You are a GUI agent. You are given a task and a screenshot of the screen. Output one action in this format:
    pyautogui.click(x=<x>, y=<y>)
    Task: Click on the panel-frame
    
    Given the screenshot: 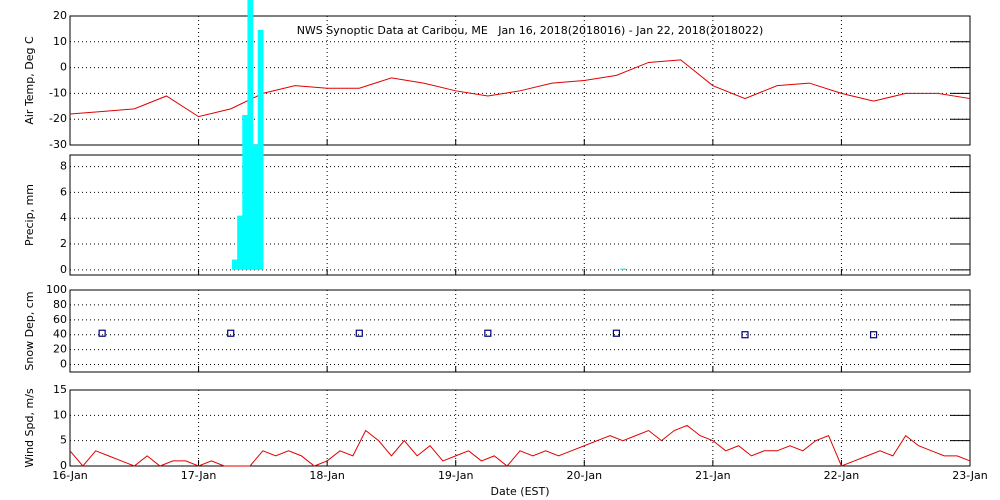 What is the action you would take?
    pyautogui.click(x=520, y=428)
    